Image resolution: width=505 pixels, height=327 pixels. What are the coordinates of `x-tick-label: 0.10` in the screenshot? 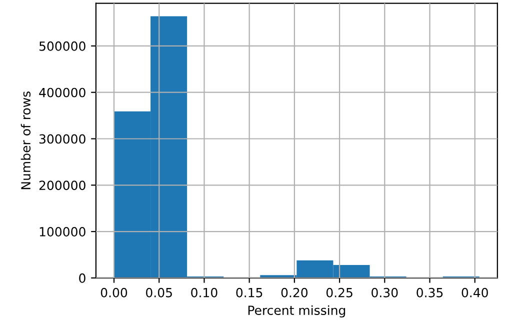 It's located at (204, 293).